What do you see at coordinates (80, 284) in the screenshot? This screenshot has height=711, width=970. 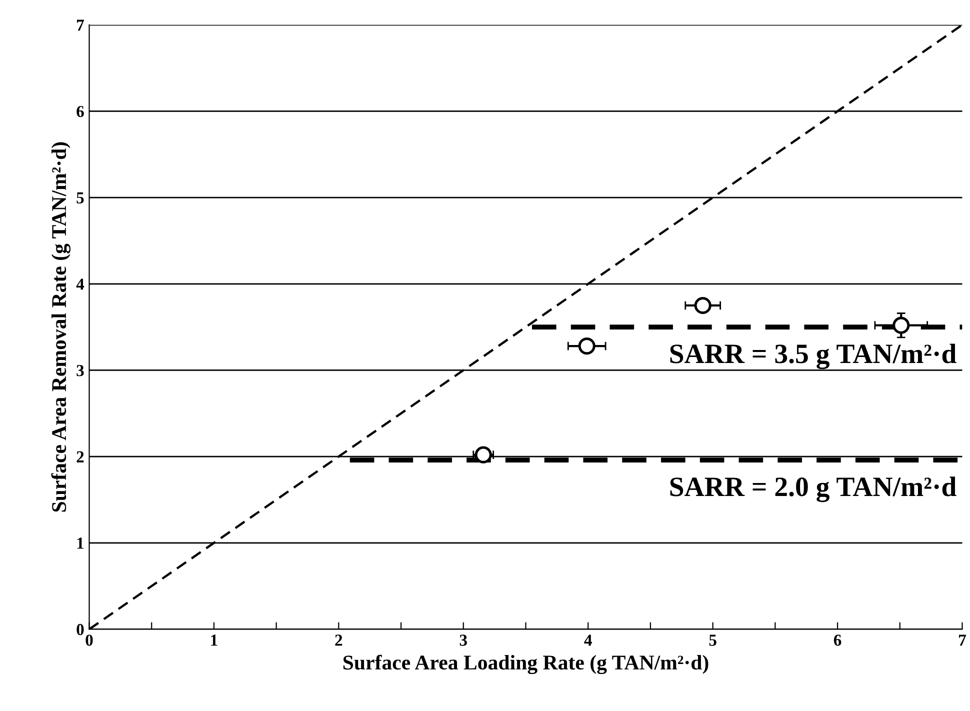 I see `y-tick-label: 4` at bounding box center [80, 284].